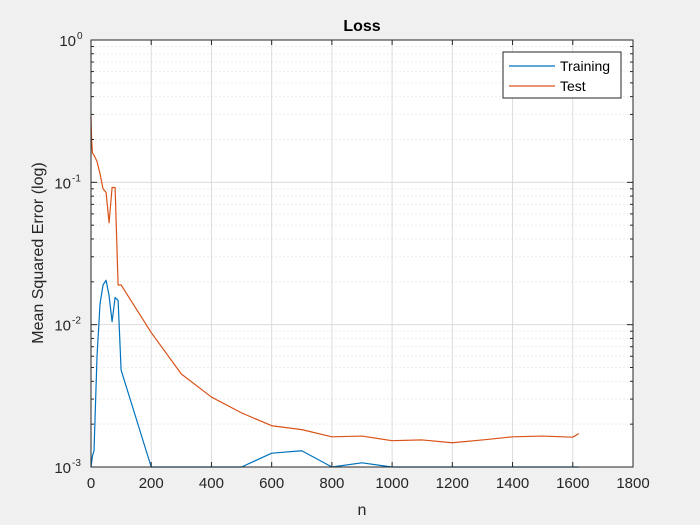  Describe the element at coordinates (331, 483) in the screenshot. I see `x-tick-label: 800` at that location.